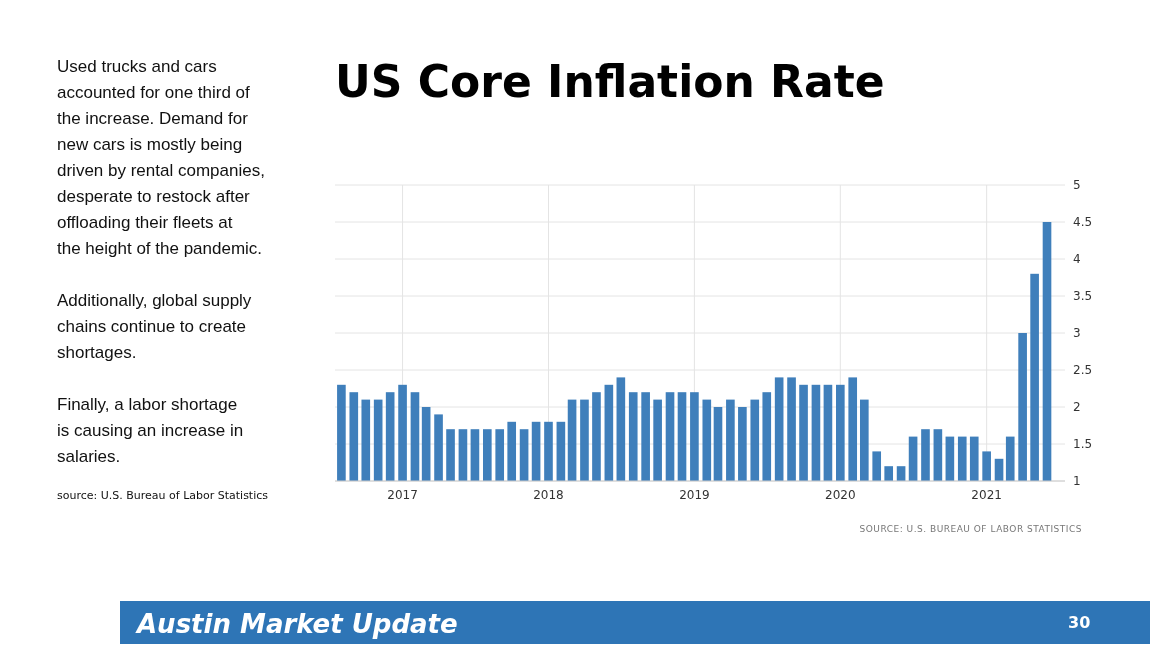 Image resolution: width=1150 pixels, height=651 pixels. Describe the element at coordinates (1077, 333) in the screenshot. I see `y-tick-label: 3` at that location.